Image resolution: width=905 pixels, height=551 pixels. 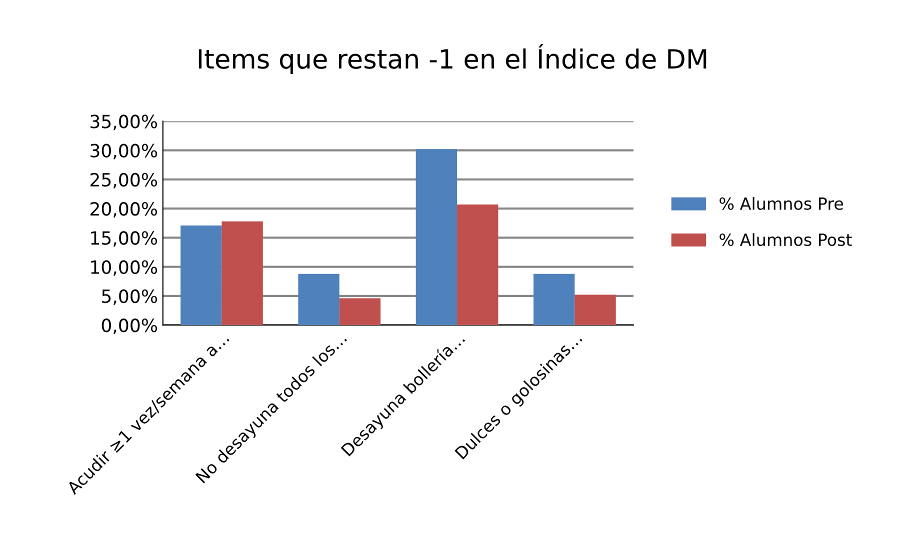 I want to click on y-tick-label: 15,00%, so click(x=124, y=239).